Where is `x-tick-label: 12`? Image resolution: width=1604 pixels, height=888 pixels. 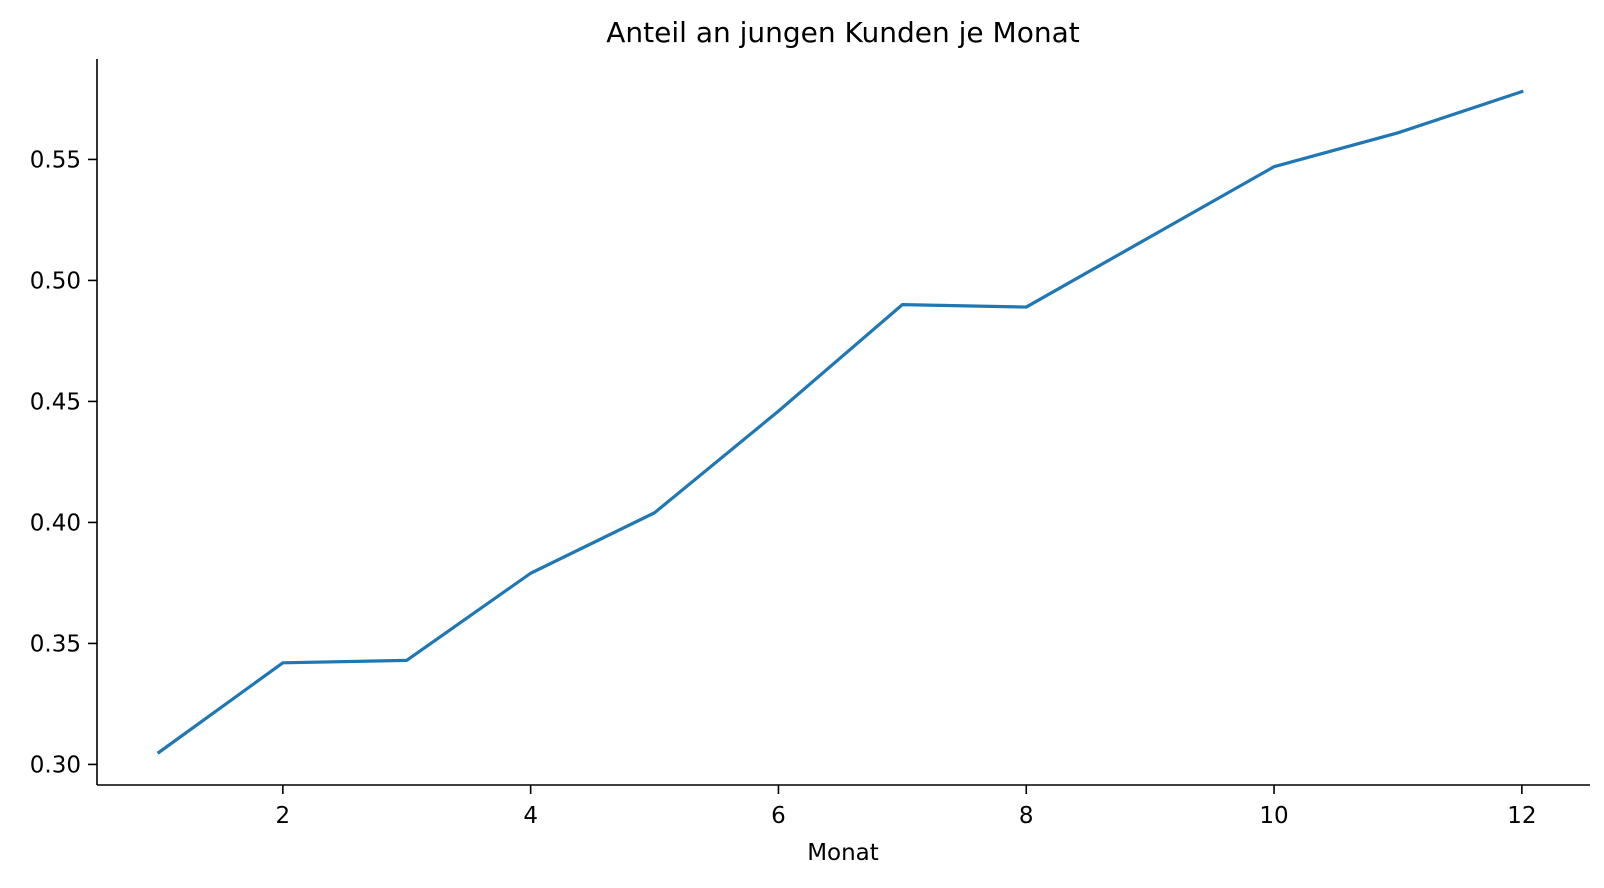
x-tick-label: 12 is located at coordinates (1521, 816).